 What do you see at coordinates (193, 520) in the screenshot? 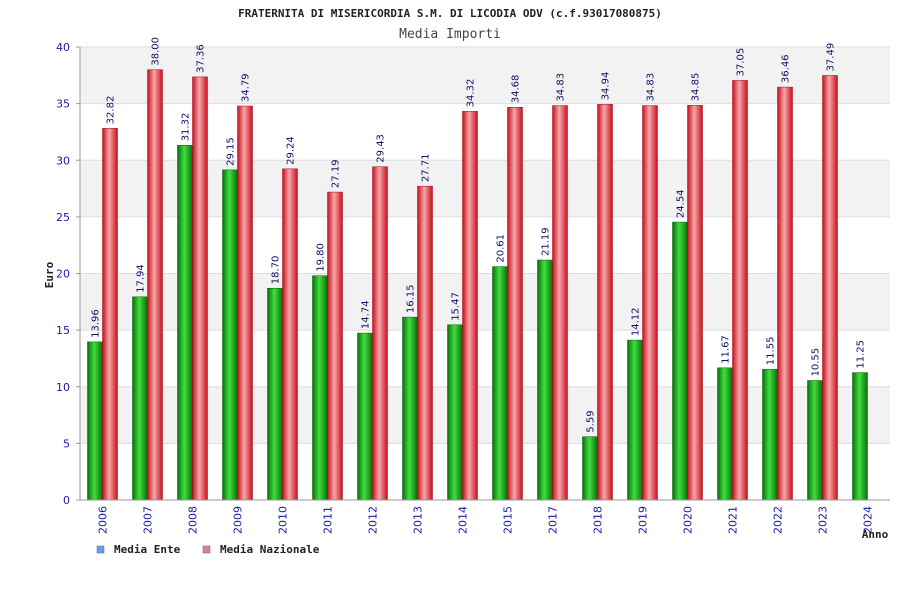
I see `x-tick-label-2008: 2008` at bounding box center [193, 520].